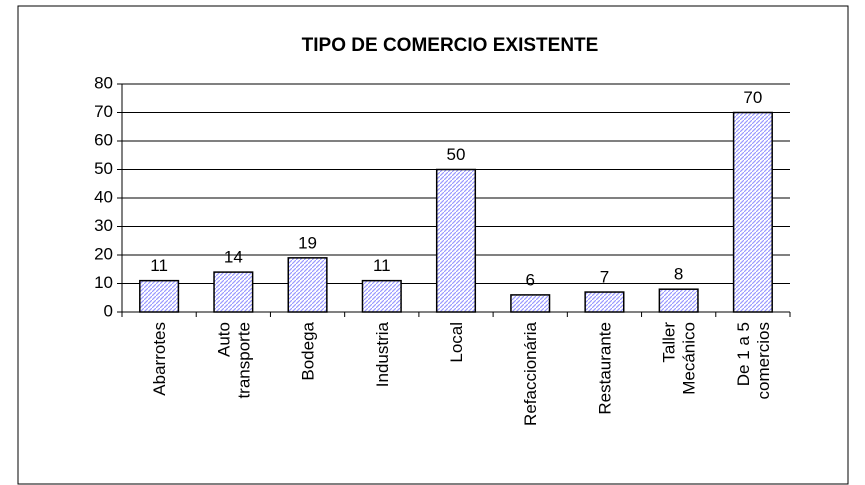 Image resolution: width=865 pixels, height=485 pixels. What do you see at coordinates (382, 354) in the screenshot?
I see `x-tick-label: Industria` at bounding box center [382, 354].